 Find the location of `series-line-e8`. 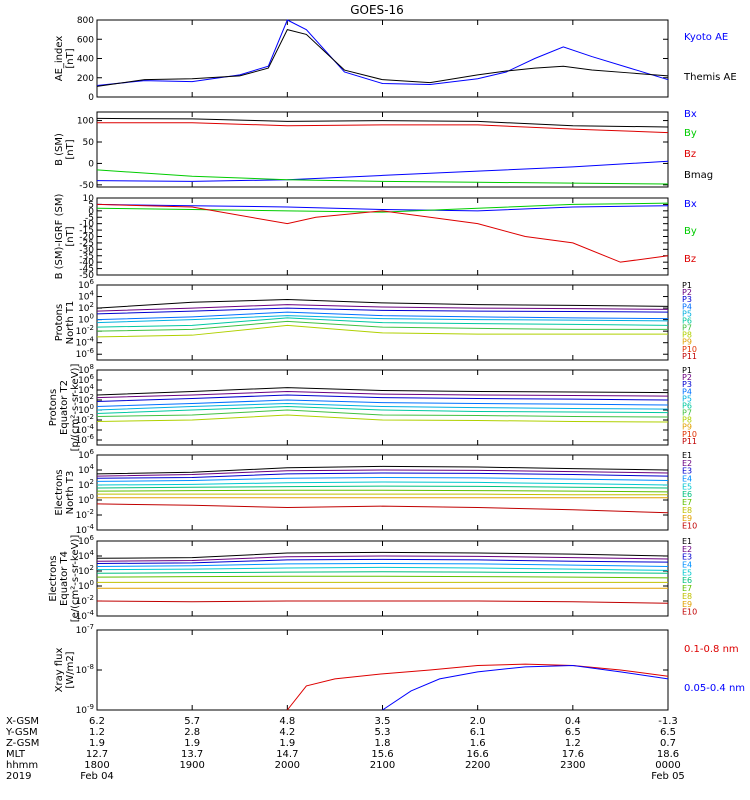

series-line-e8 is located at coordinates (382, 494).